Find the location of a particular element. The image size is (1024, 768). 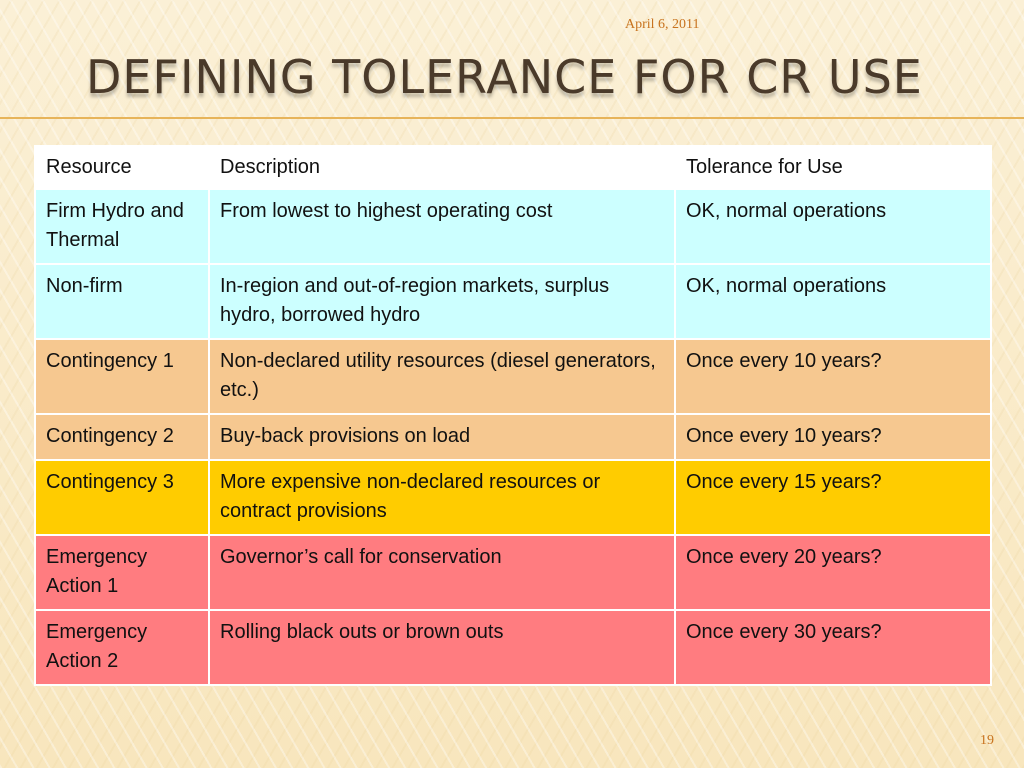

title-divider is located at coordinates (512, 118).